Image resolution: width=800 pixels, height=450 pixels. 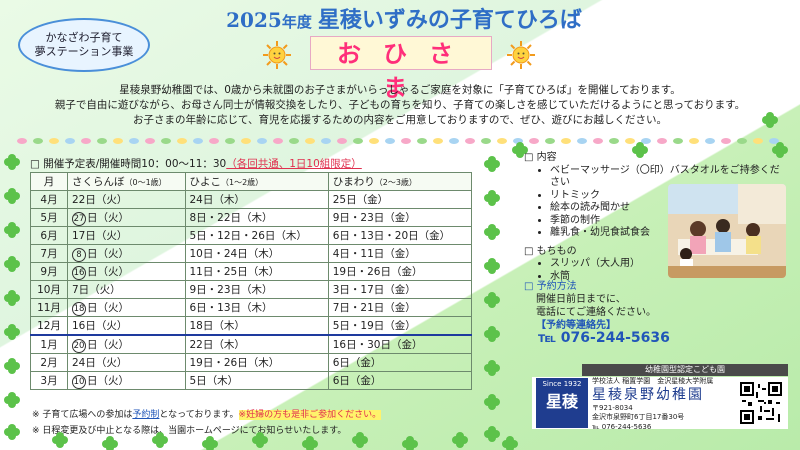 What do you see at coordinates (400, 326) in the screenshot?
I see `table-cell: 5日・19日（金）` at bounding box center [400, 326].